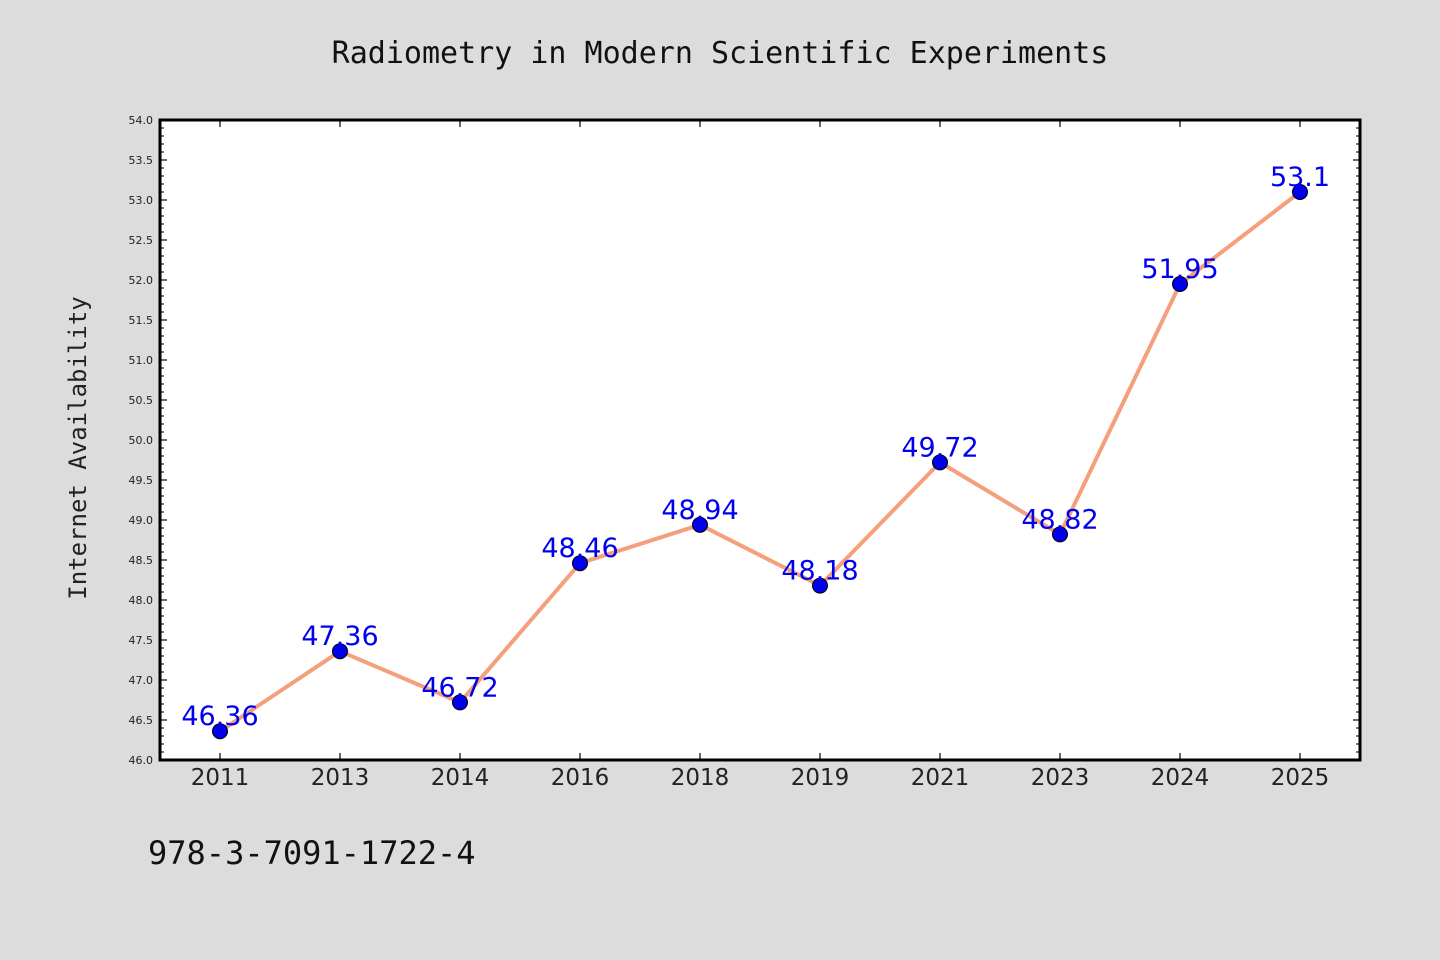 This screenshot has width=1440, height=960. Describe the element at coordinates (219, 716) in the screenshot. I see `data-label: 46.36` at that location.